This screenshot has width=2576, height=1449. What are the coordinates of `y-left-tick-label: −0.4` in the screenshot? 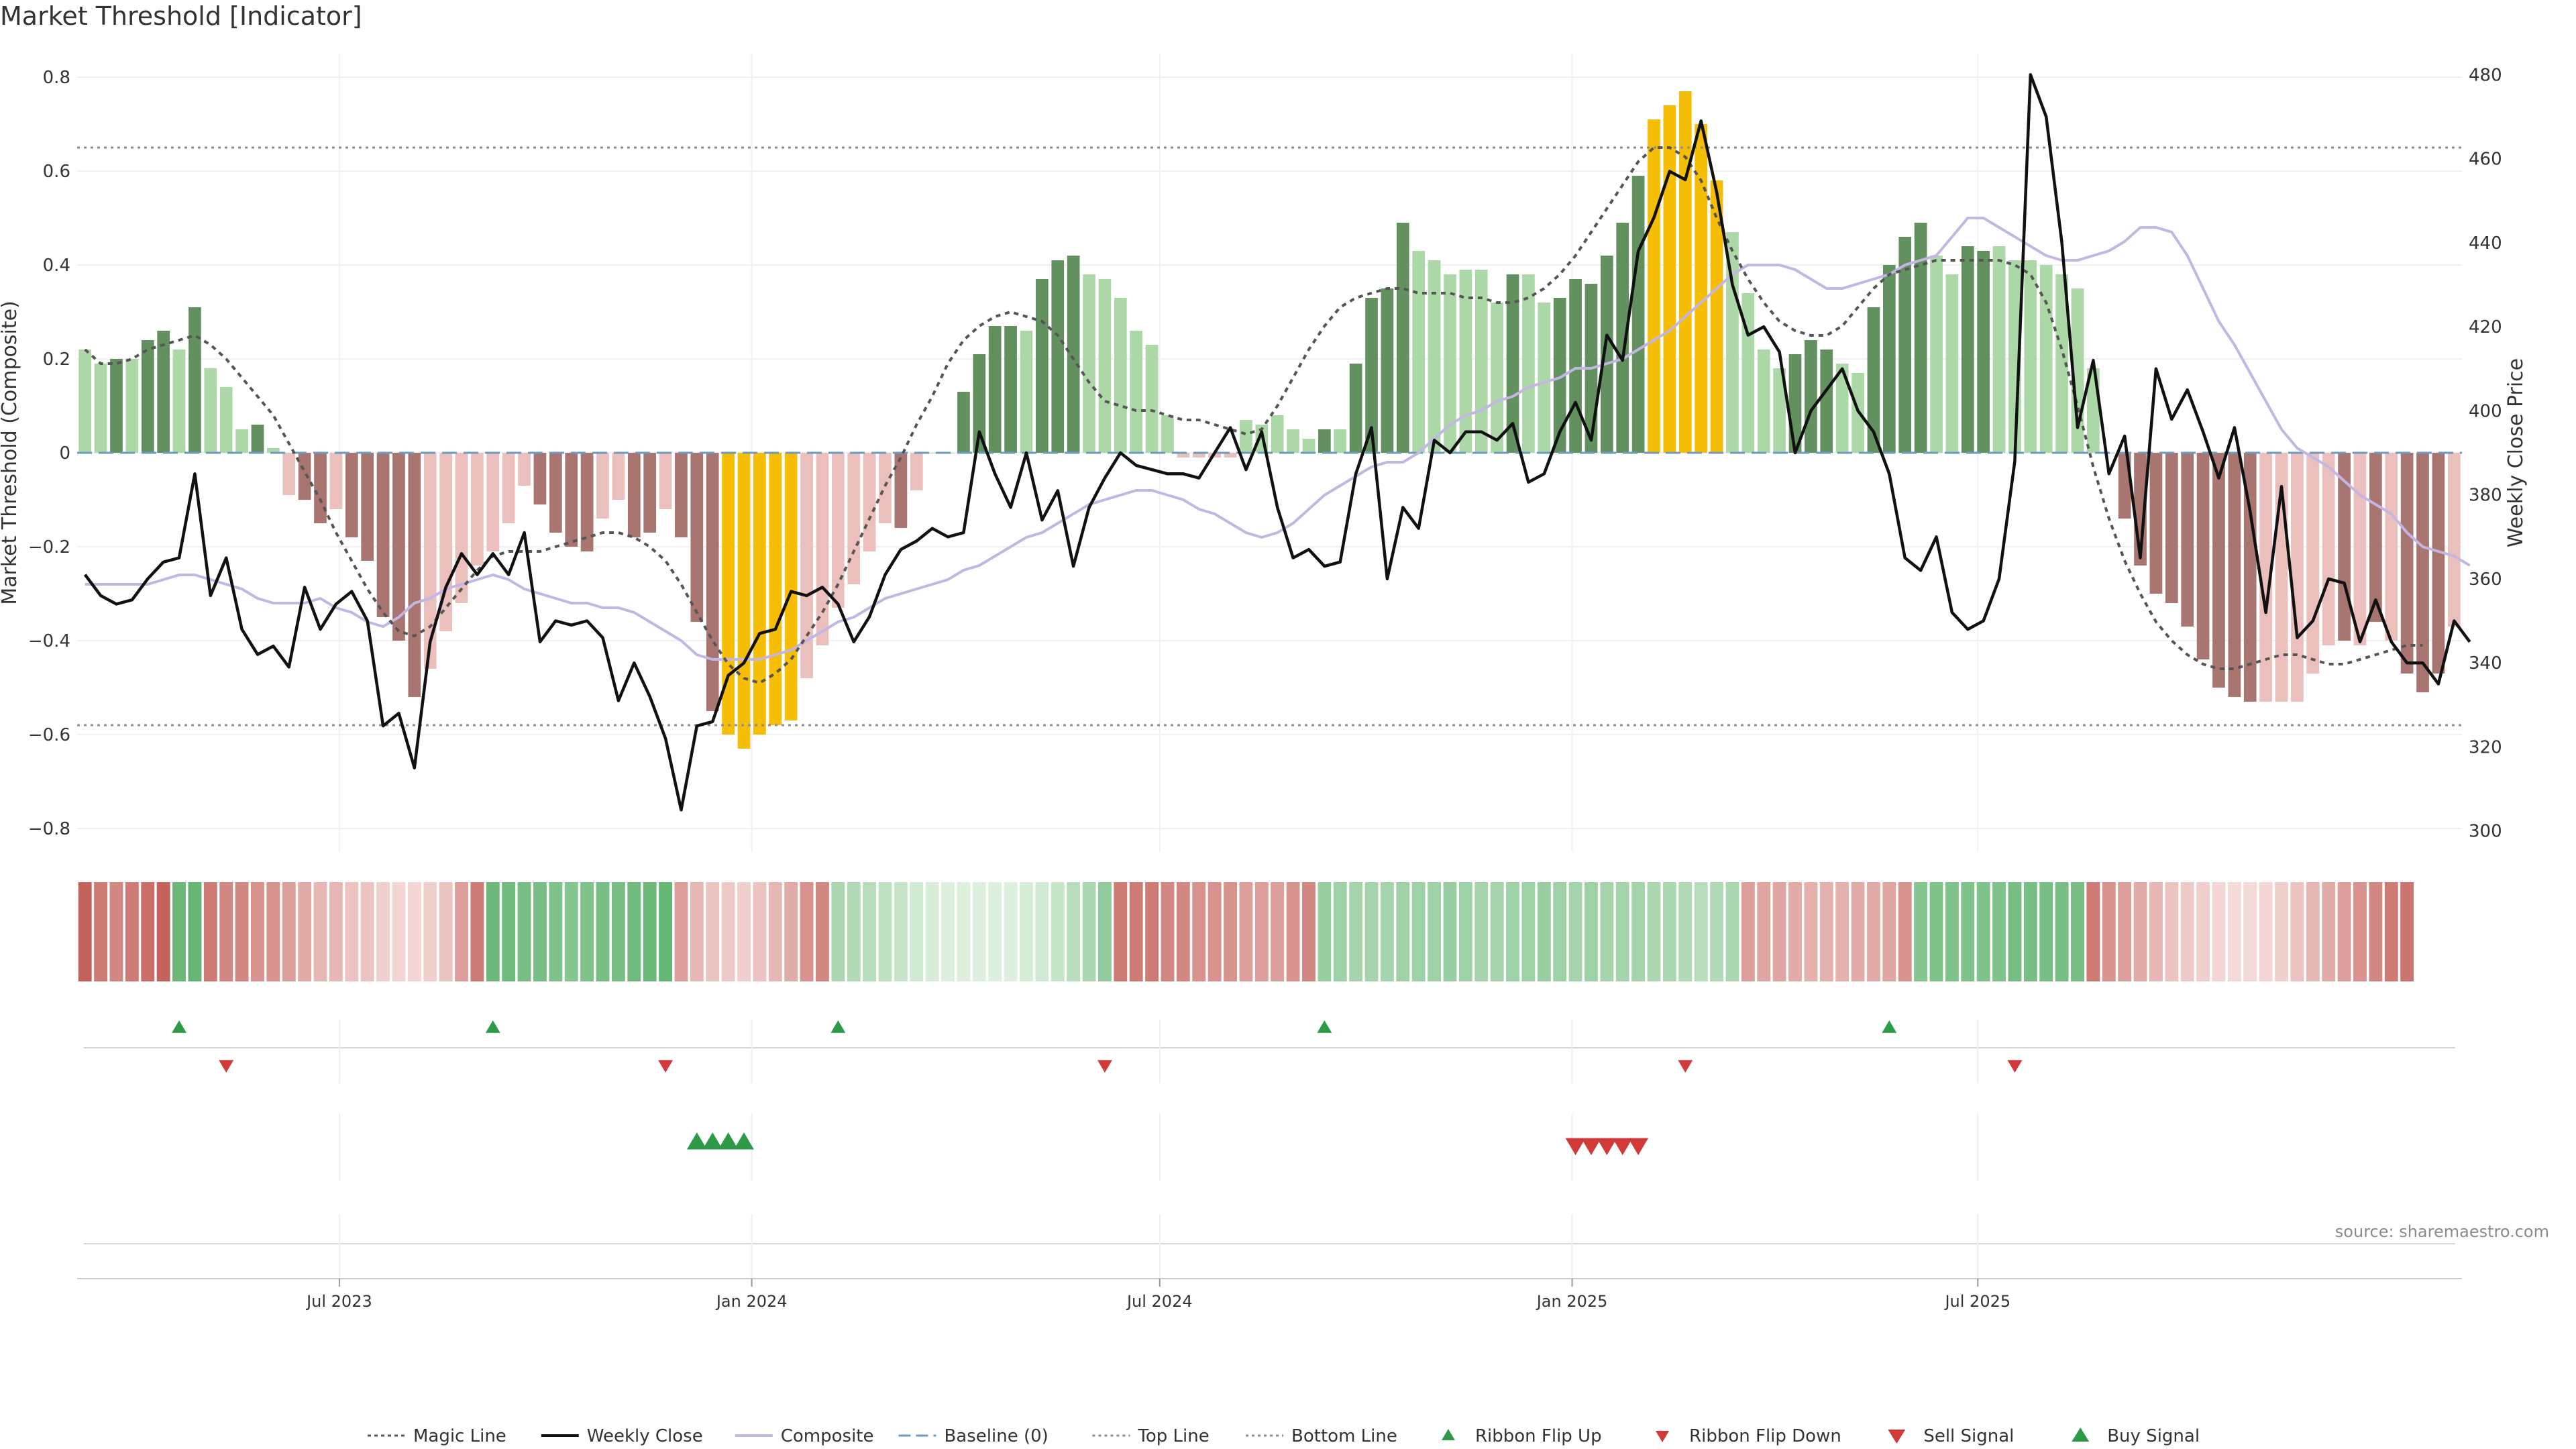 It's located at (49, 641).